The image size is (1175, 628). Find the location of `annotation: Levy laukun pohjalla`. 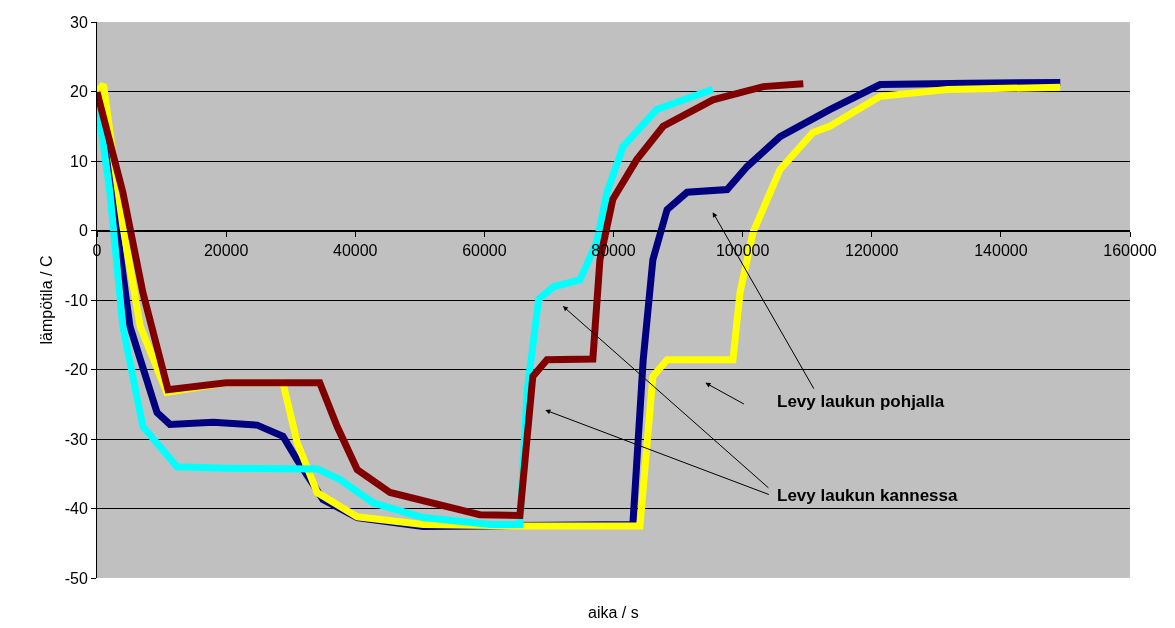

annotation: Levy laukun pohjalla is located at coordinates (861, 401).